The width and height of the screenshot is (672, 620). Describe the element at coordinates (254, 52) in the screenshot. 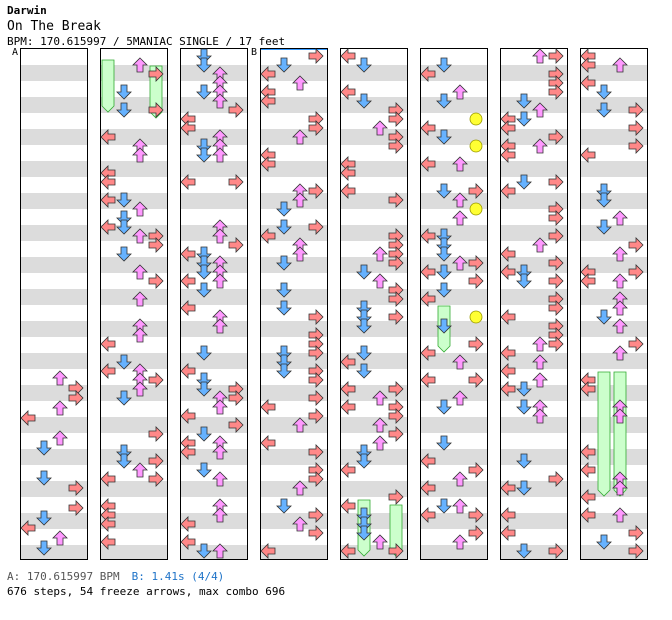

I see `stop-marker-b: B` at that location.